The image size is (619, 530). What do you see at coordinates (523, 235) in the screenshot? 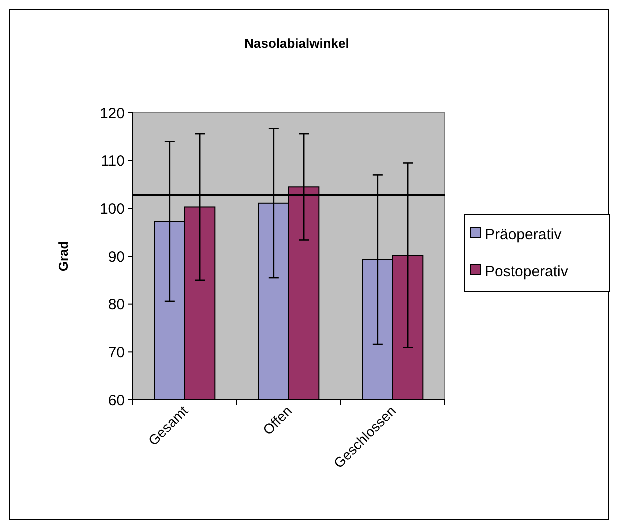
I see `legend-label: Präoperativ` at bounding box center [523, 235].